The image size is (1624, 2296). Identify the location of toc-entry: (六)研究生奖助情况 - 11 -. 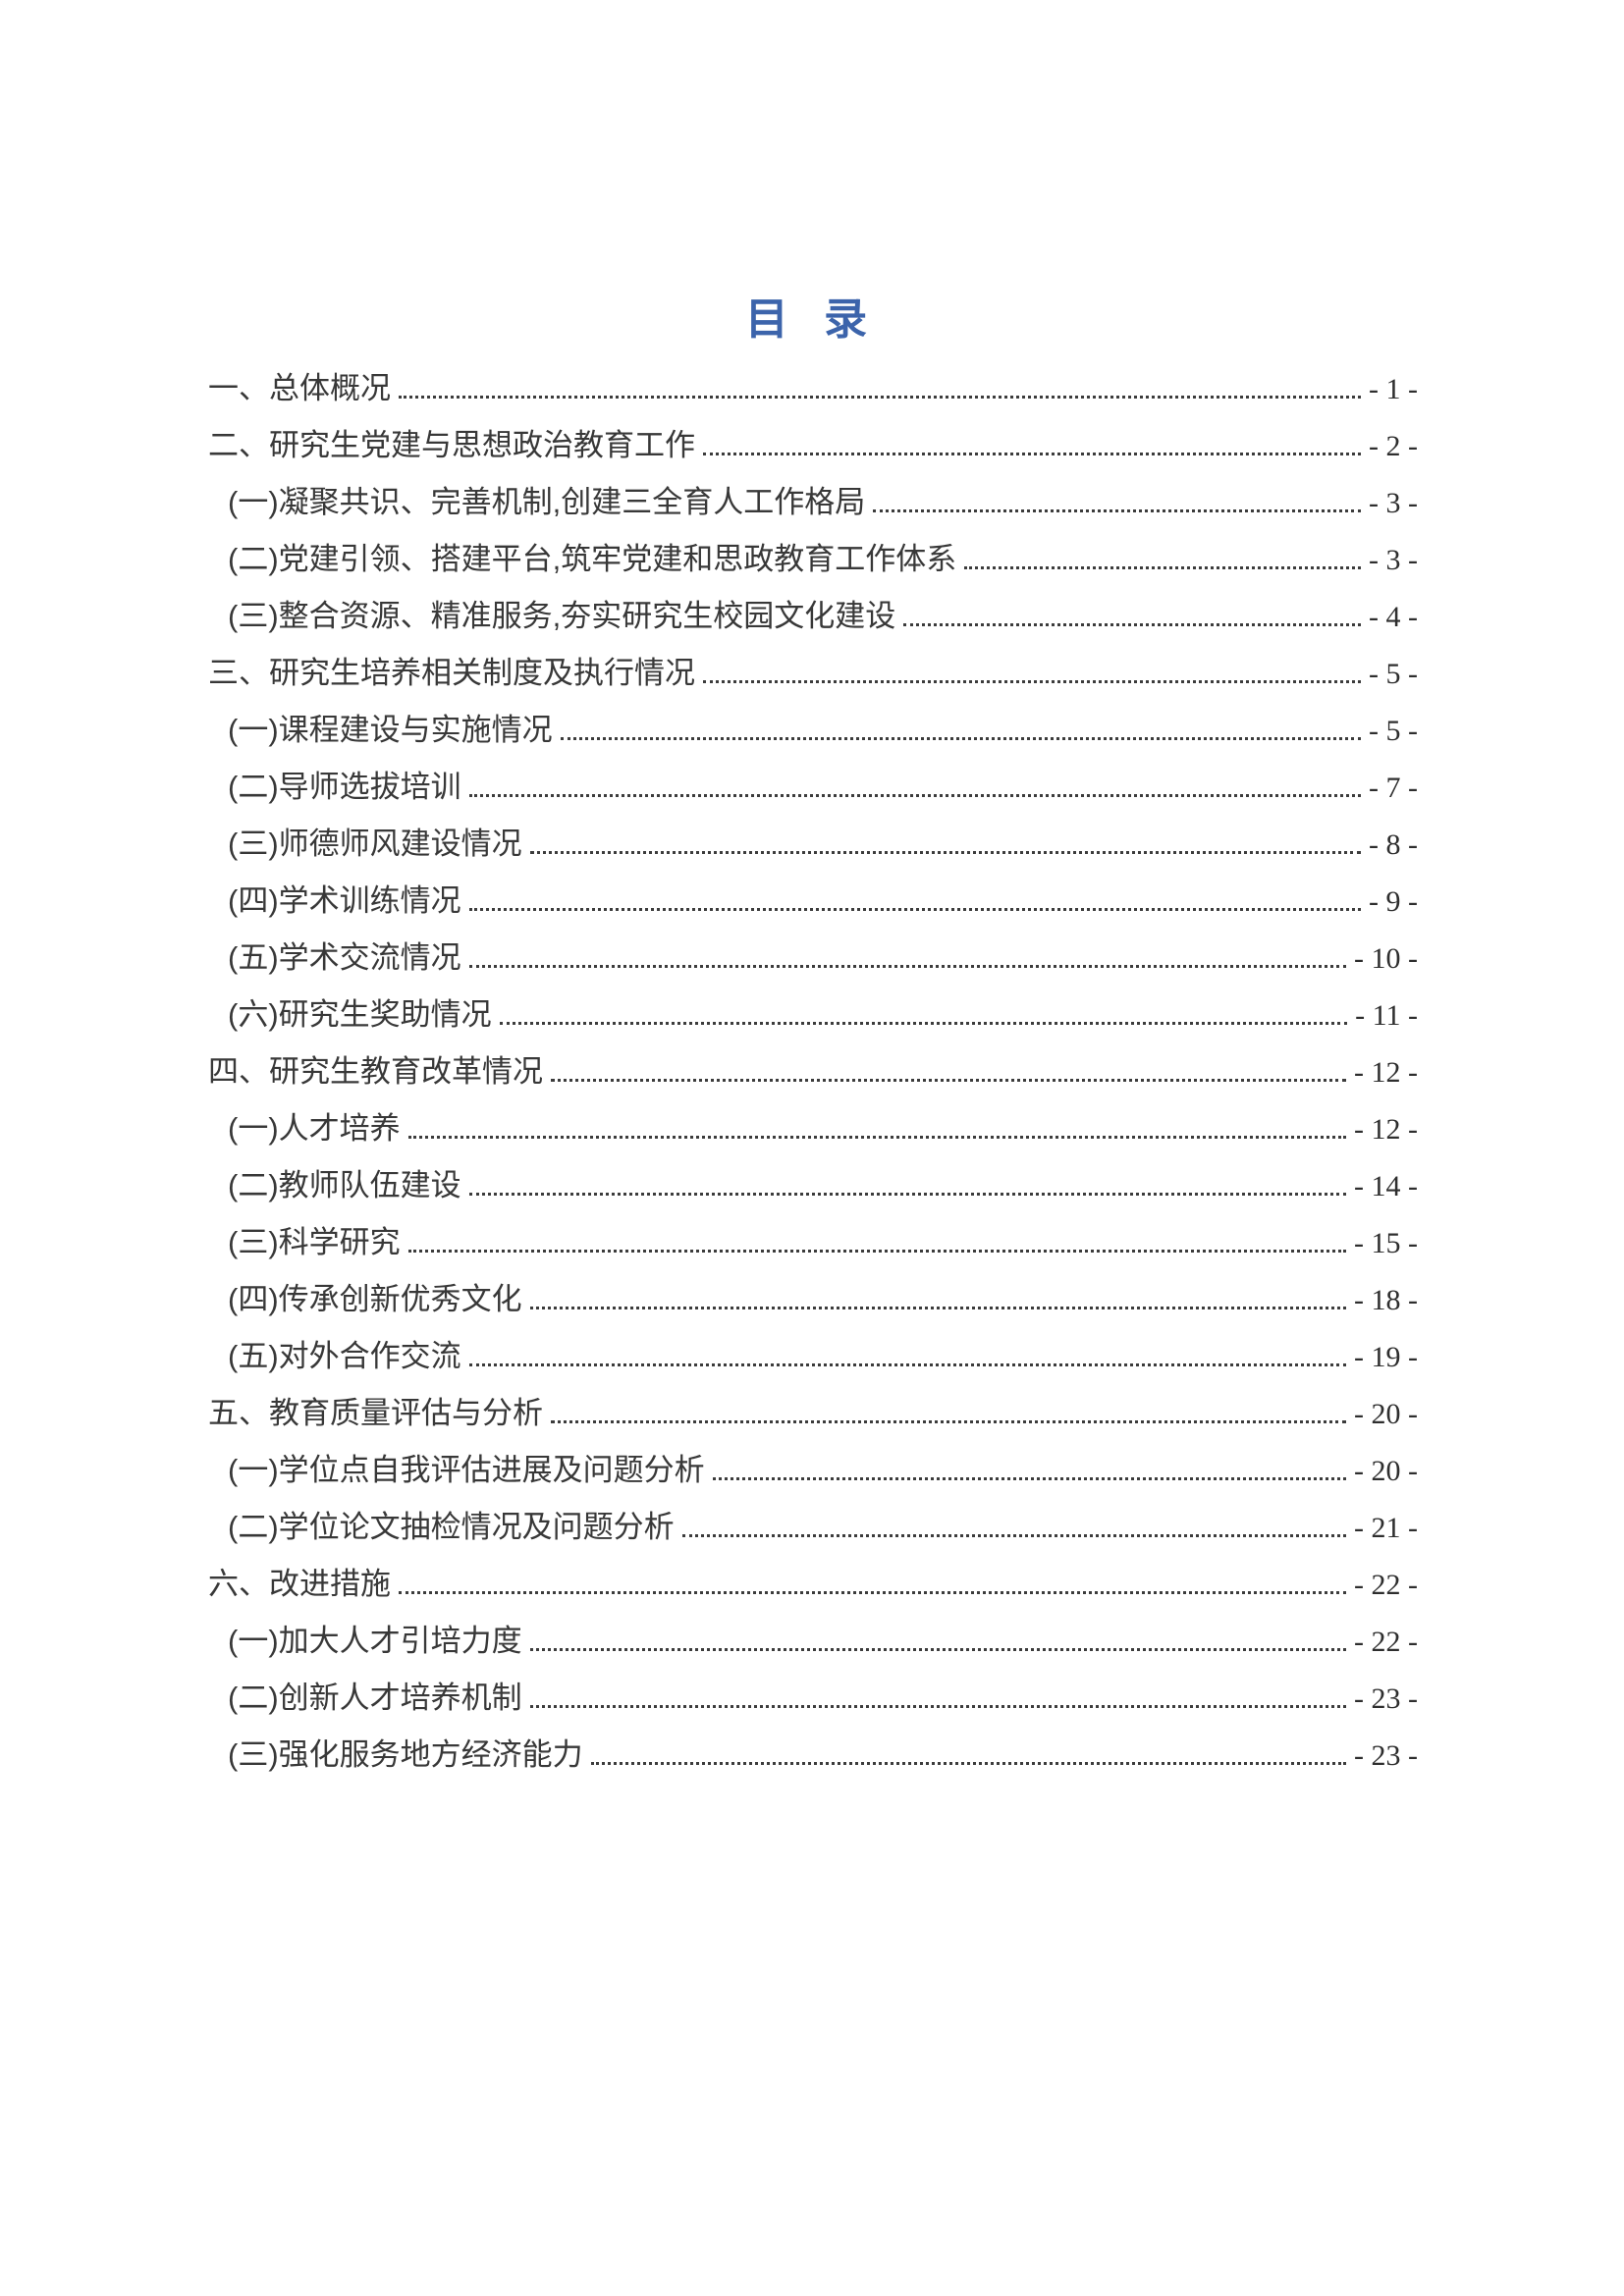
(813, 1013).